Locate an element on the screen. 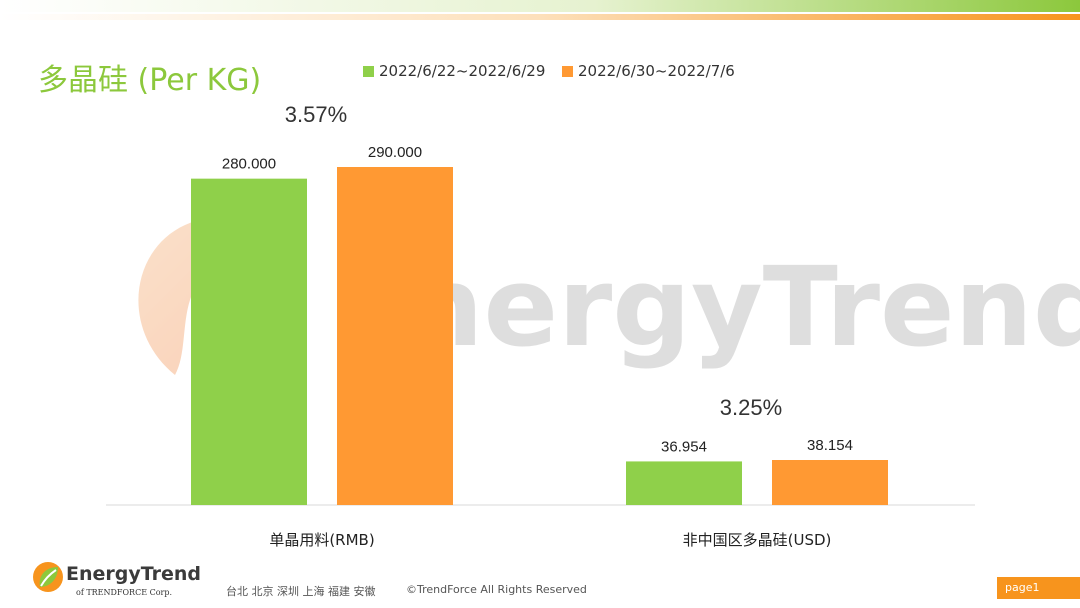 The image size is (1080, 608). legend-item-series-1: 2022/6/22~2022/6/29 is located at coordinates (454, 71).